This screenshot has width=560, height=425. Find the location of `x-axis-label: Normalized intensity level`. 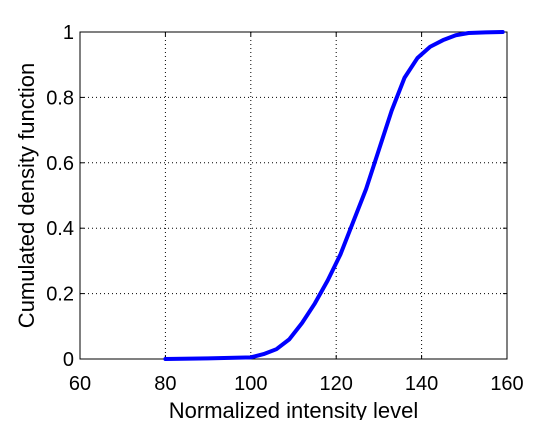

x-axis-label: Normalized intensity level is located at coordinates (293, 409).